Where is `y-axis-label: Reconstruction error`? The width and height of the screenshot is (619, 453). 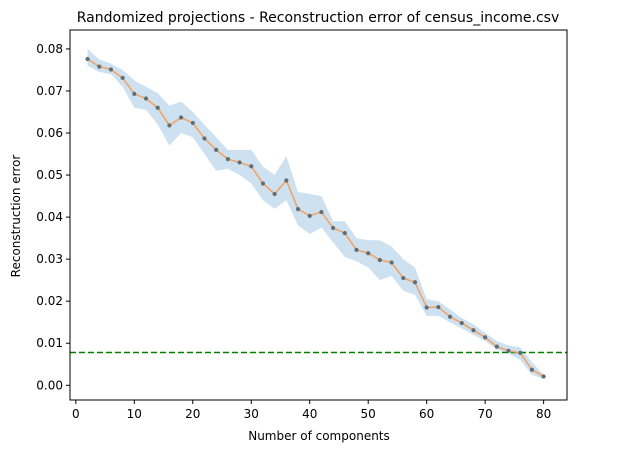 y-axis-label: Reconstruction error is located at coordinates (16, 216).